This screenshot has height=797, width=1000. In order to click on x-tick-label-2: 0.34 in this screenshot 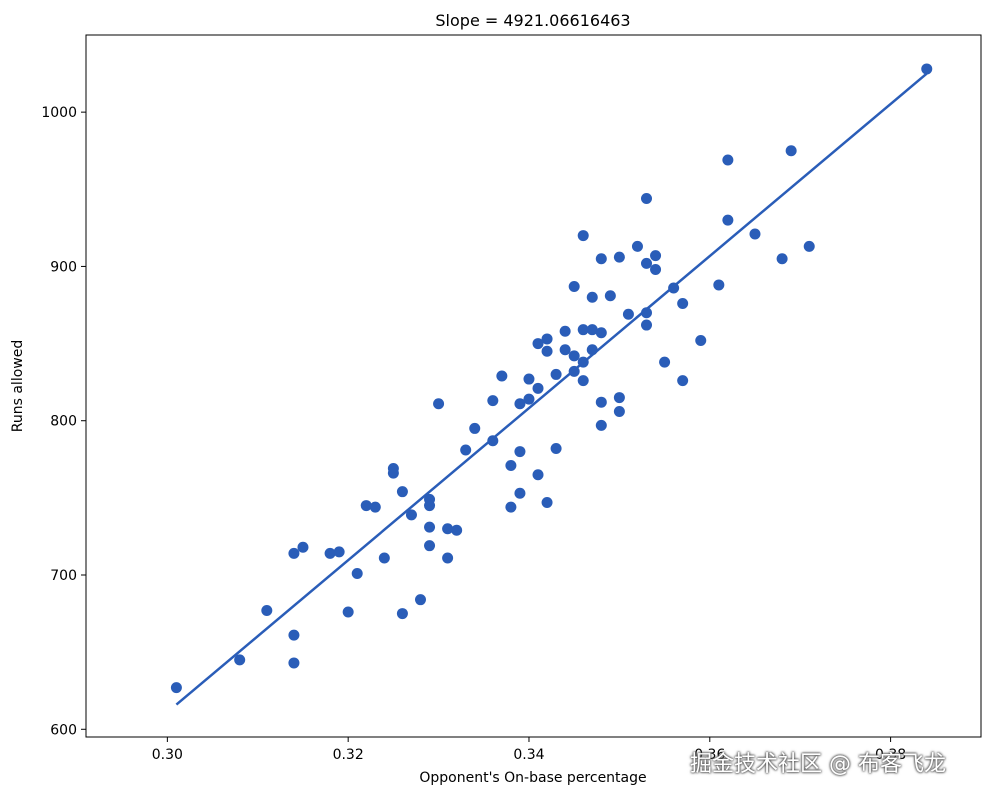, I will do `click(528, 755)`.